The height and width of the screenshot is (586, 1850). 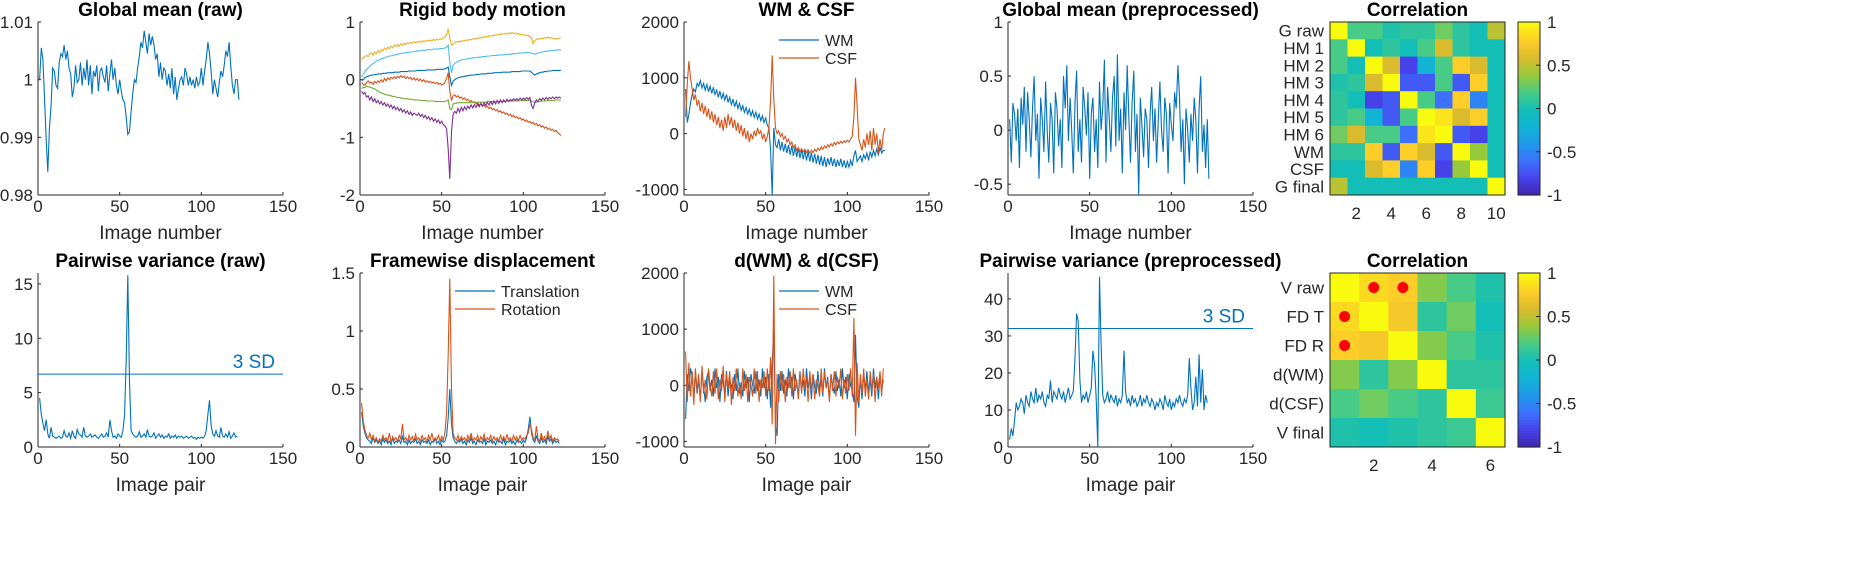 I want to click on legend-label: CSF, so click(x=841, y=310).